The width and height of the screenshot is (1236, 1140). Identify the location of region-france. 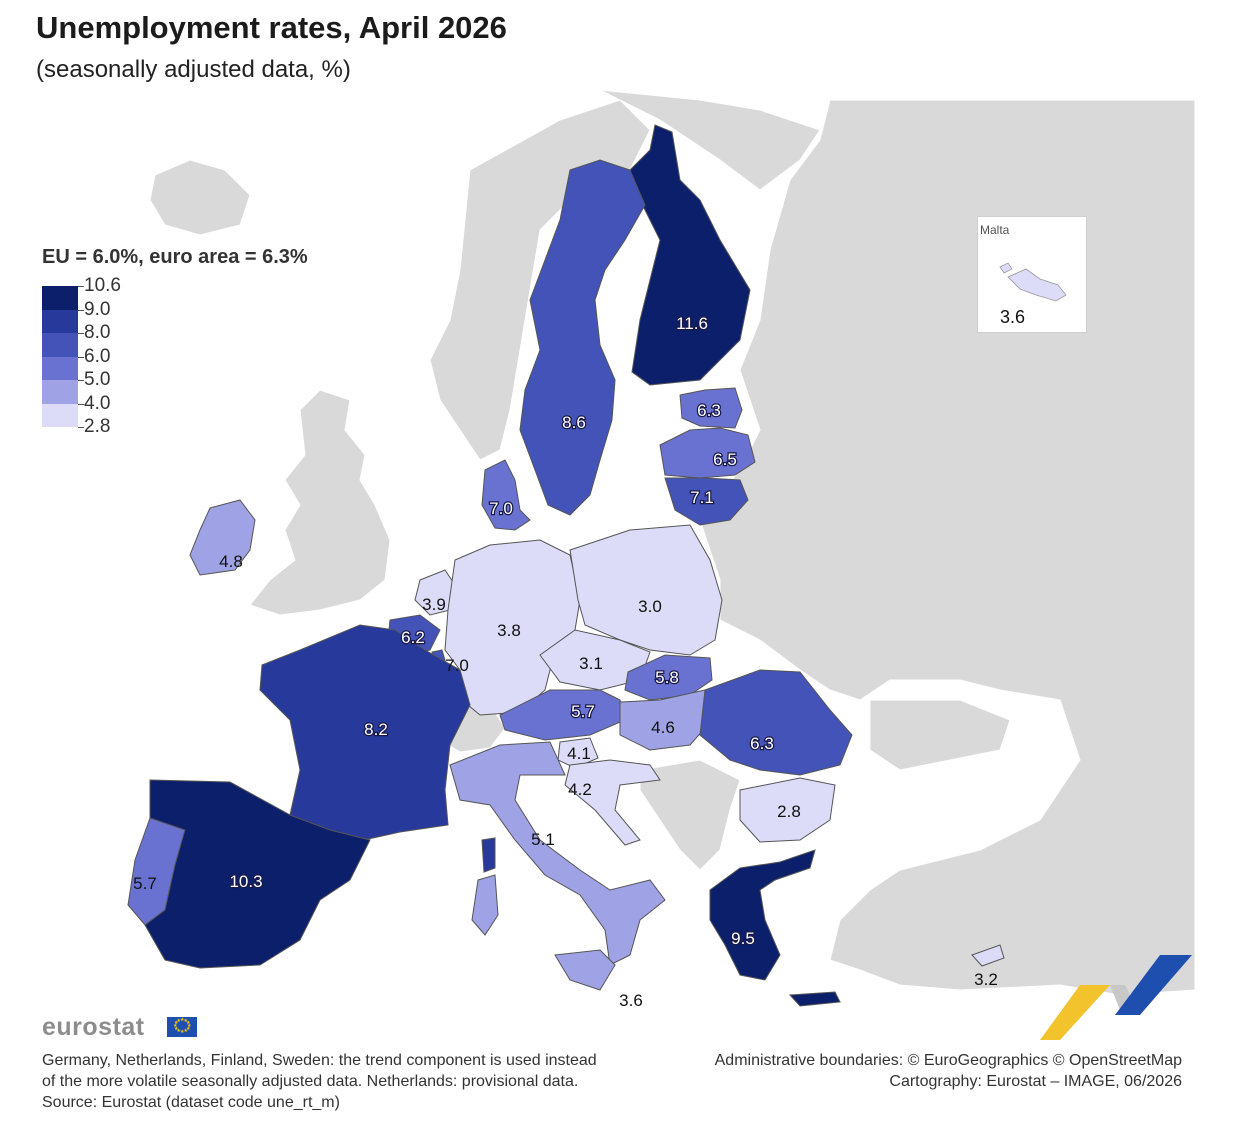
(365, 733).